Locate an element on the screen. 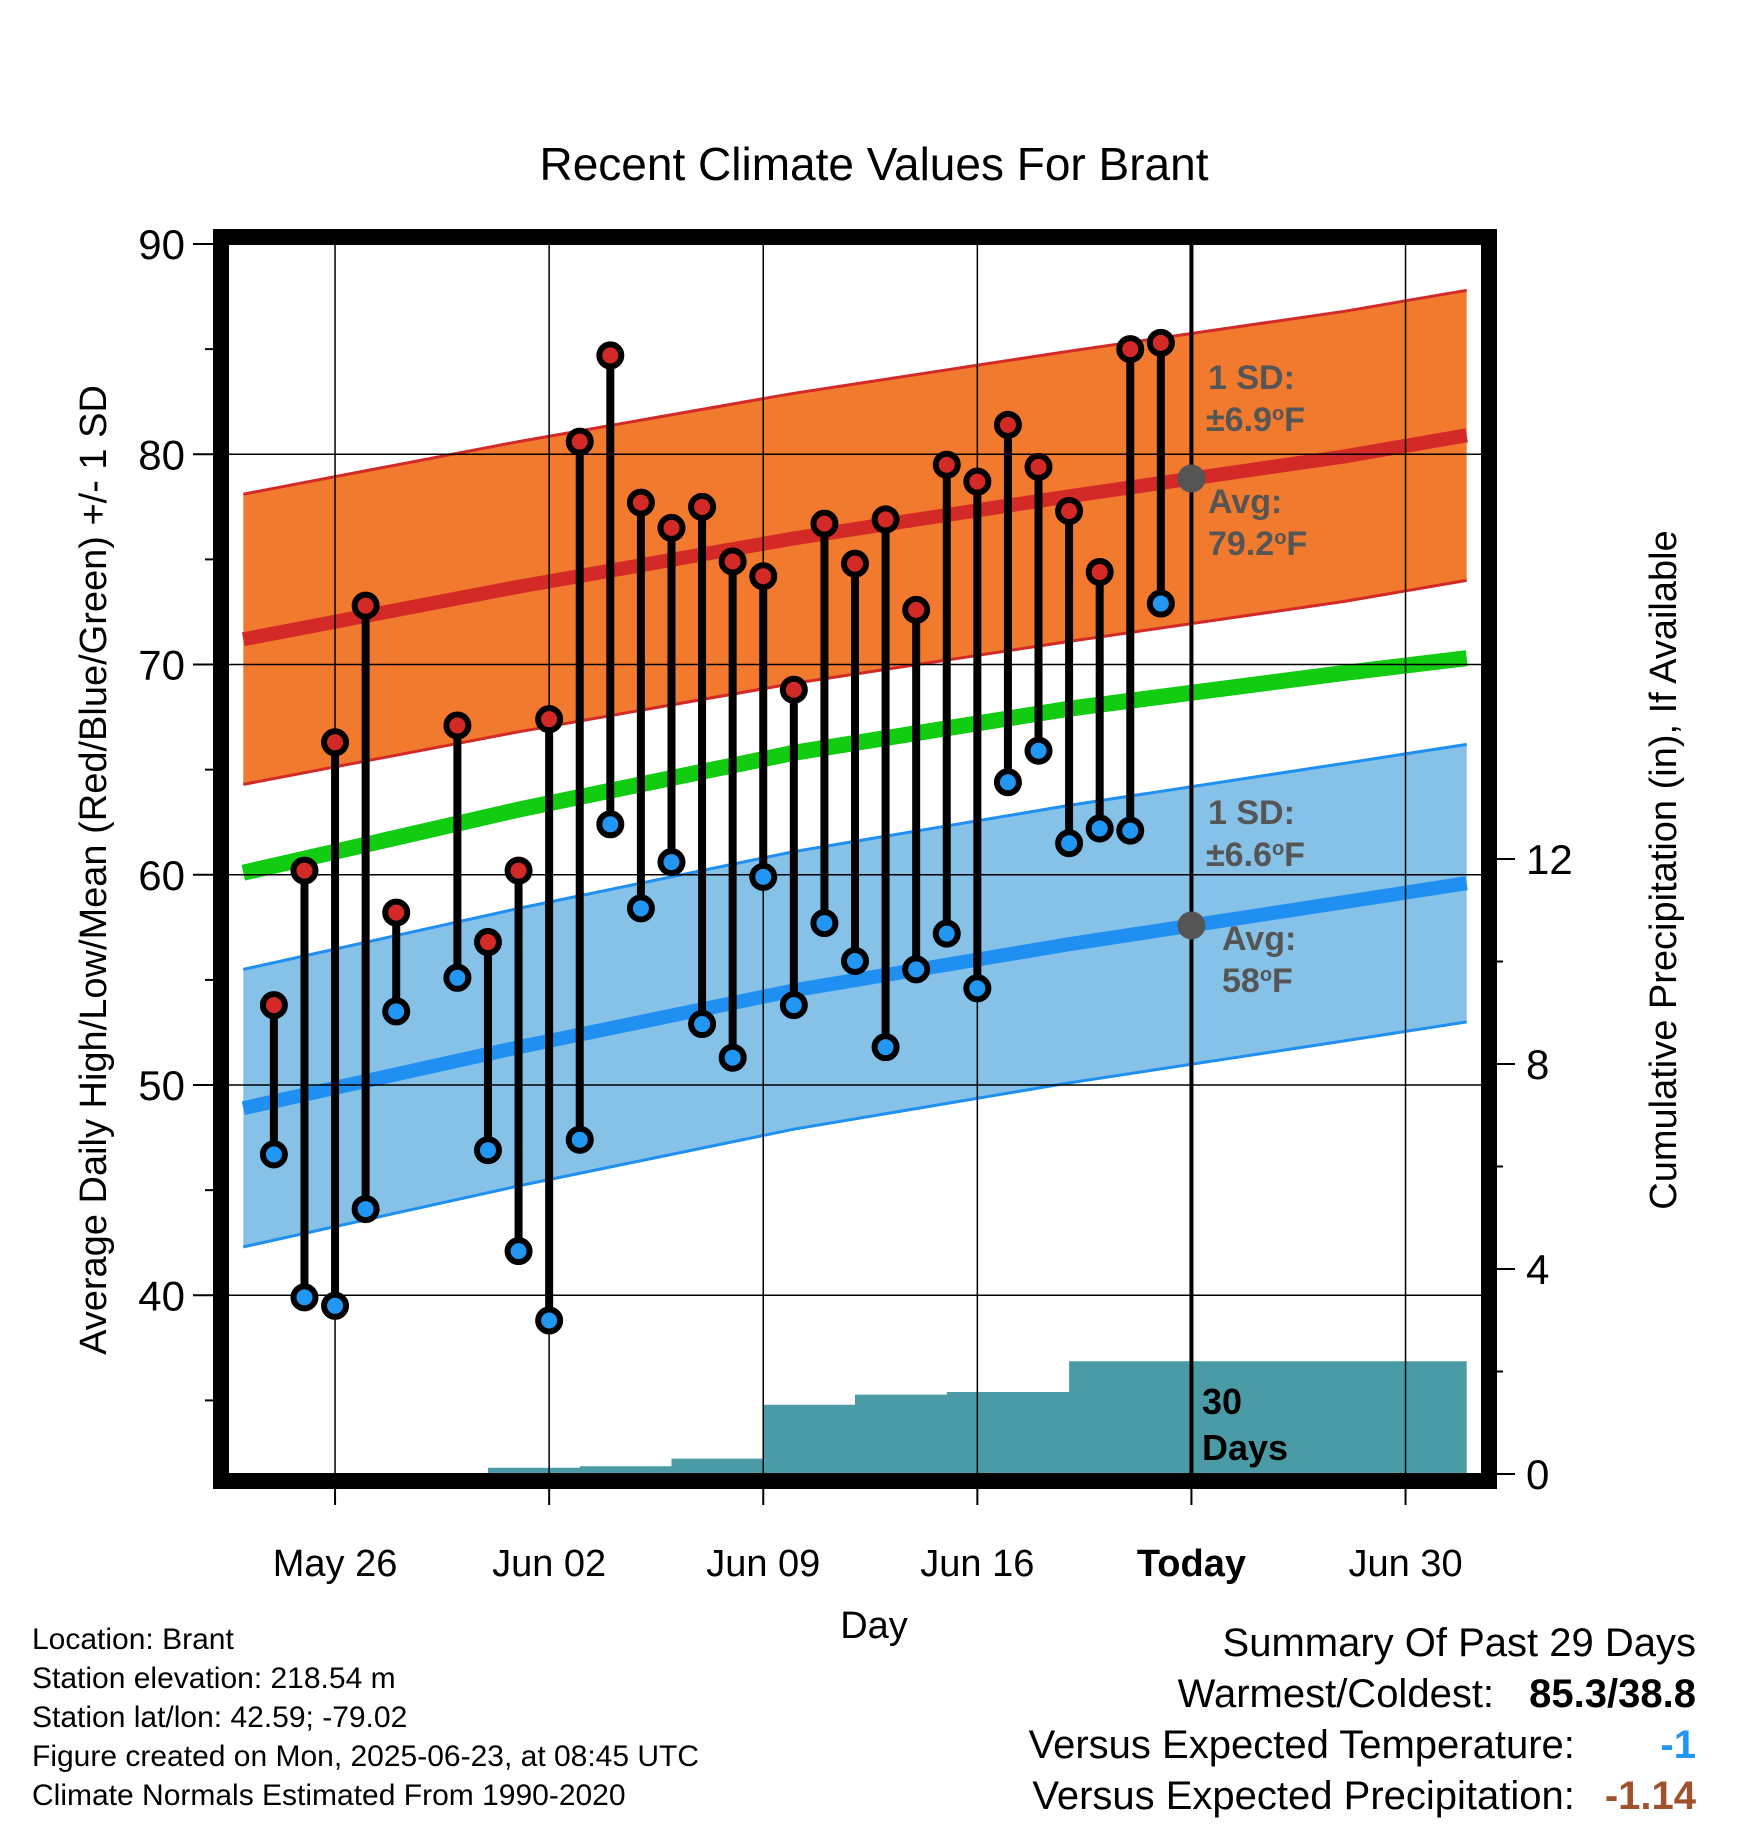  high-sd-value-part: ±6.9 is located at coordinates (1239, 420).